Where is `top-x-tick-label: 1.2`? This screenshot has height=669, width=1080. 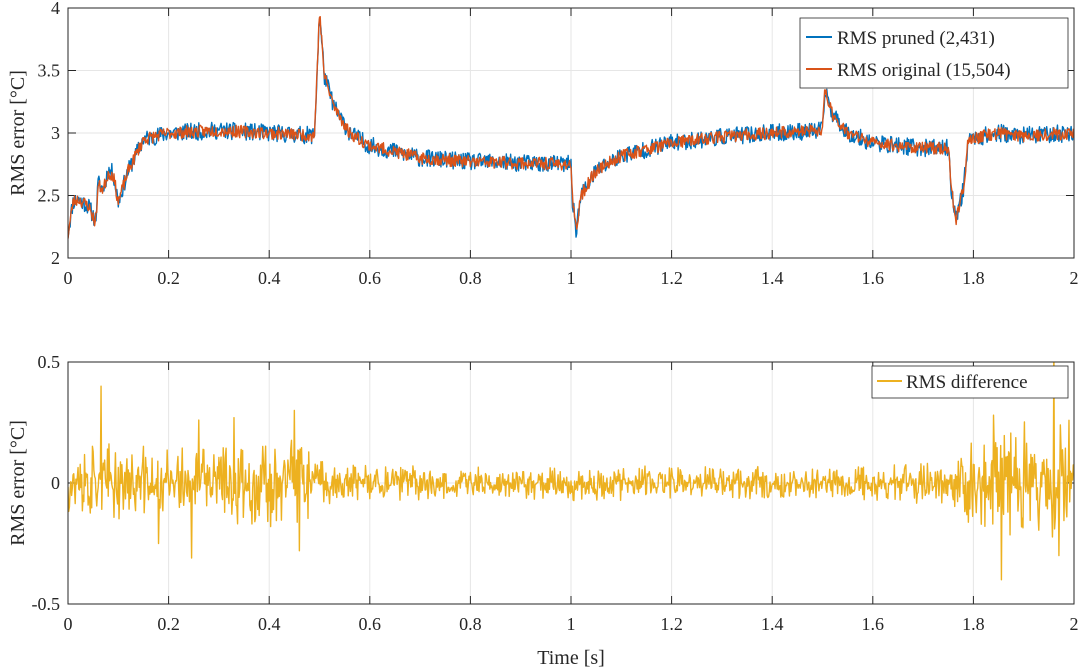 top-x-tick-label: 1.2 is located at coordinates (671, 278).